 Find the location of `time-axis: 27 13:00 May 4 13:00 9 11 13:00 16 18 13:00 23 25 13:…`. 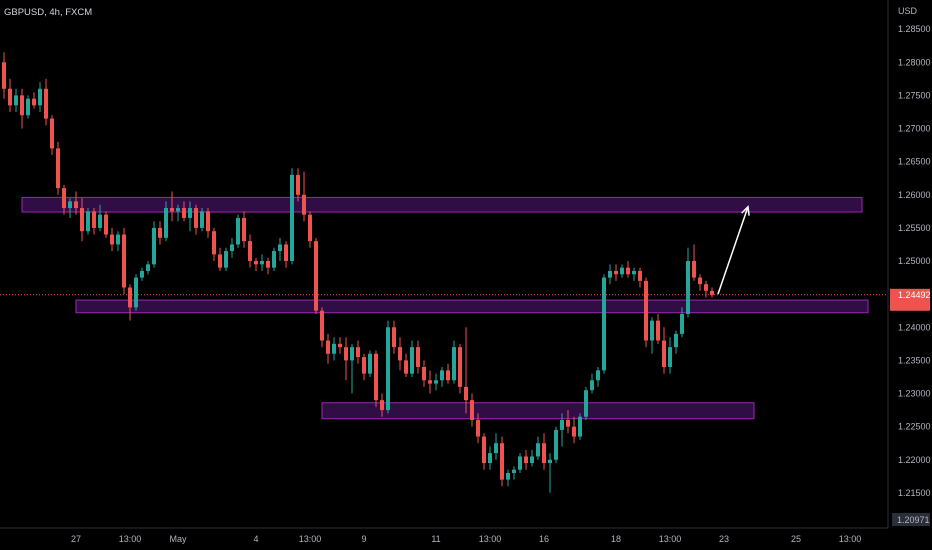

time-axis: 27 13:00 May 4 13:00 9 11 13:00 16 18 13:00 23 25 13:… is located at coordinates (466, 539).